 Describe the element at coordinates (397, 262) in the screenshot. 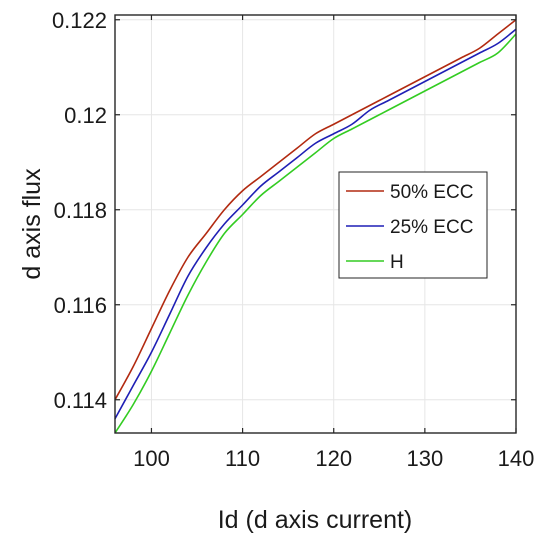

I see `legend-label: H` at that location.